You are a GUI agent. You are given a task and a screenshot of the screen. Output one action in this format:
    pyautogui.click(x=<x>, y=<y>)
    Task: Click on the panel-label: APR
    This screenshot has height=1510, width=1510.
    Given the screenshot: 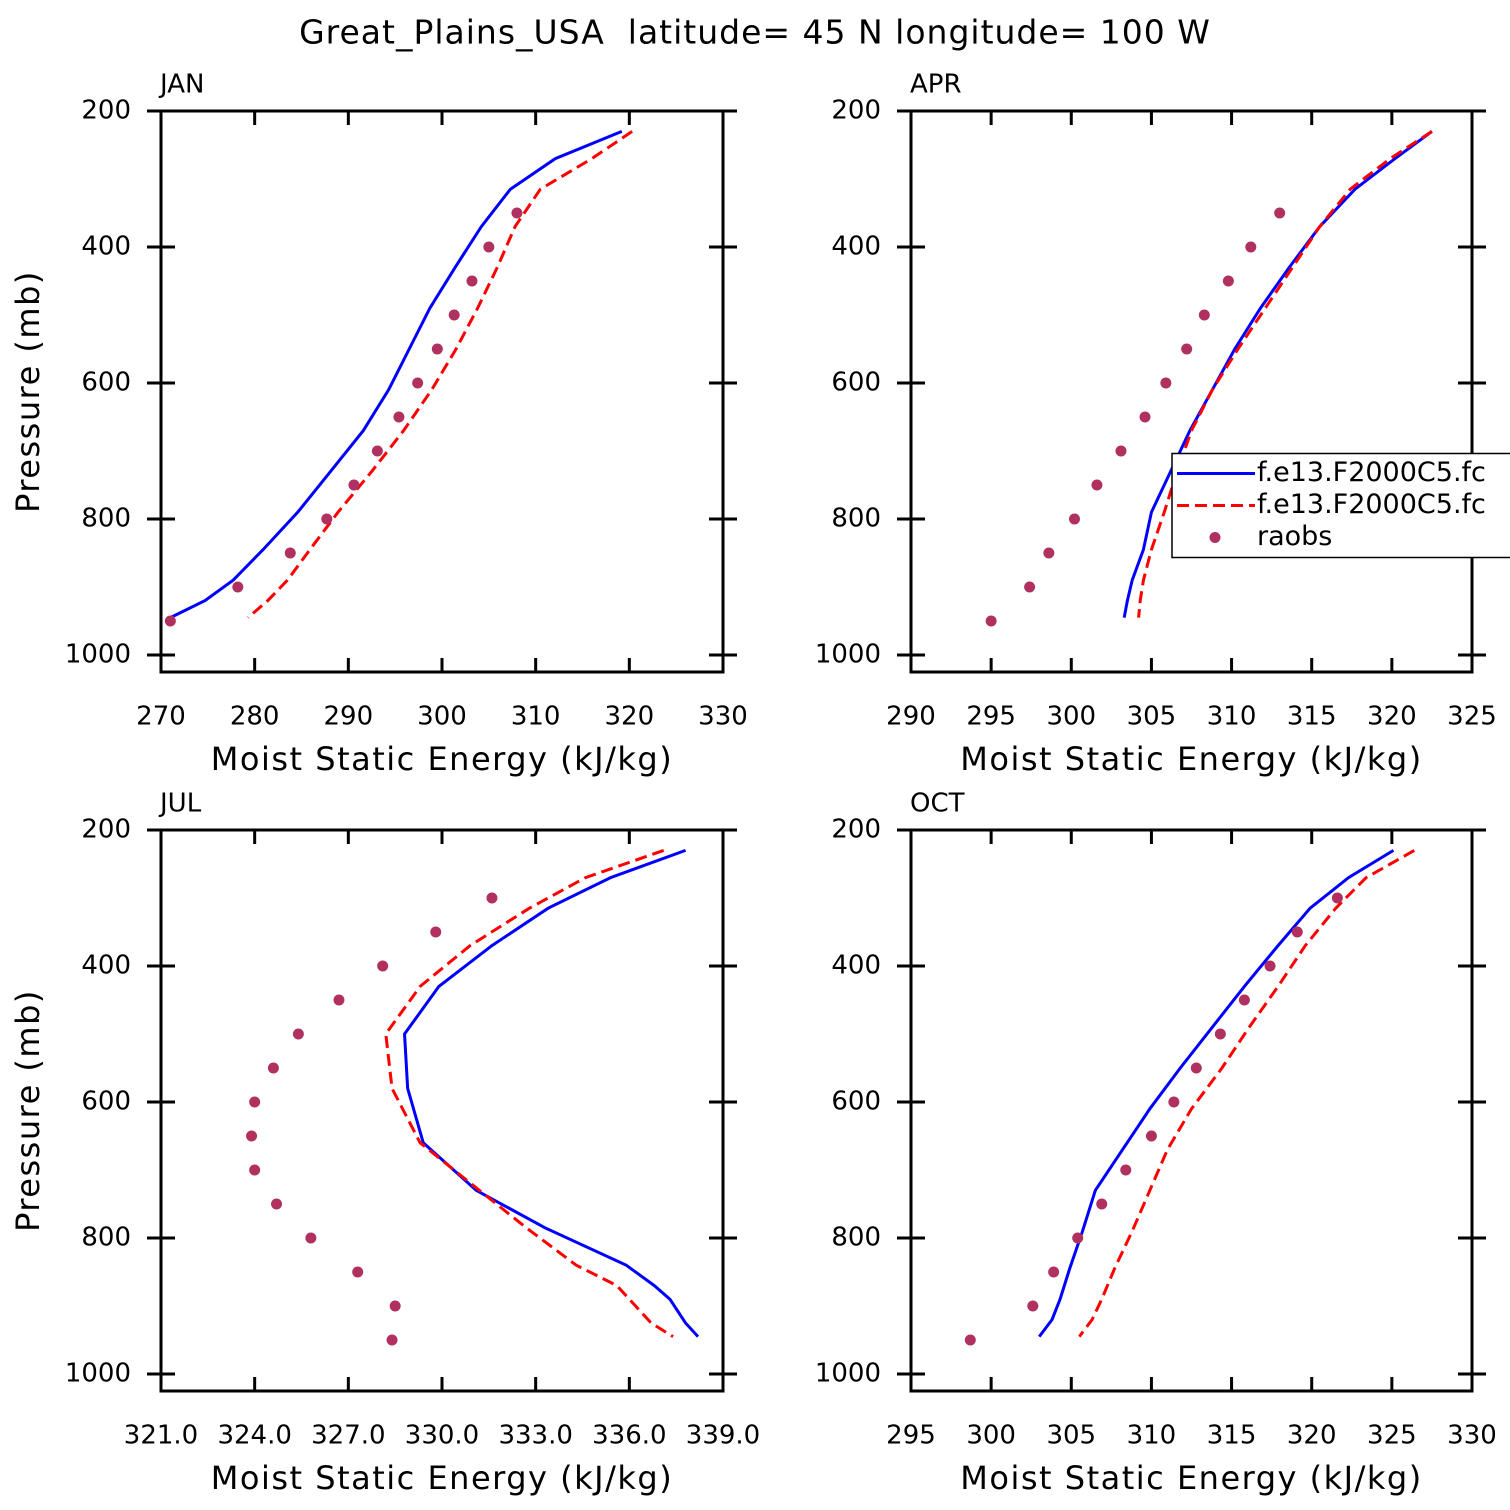 What is the action you would take?
    pyautogui.click(x=936, y=85)
    